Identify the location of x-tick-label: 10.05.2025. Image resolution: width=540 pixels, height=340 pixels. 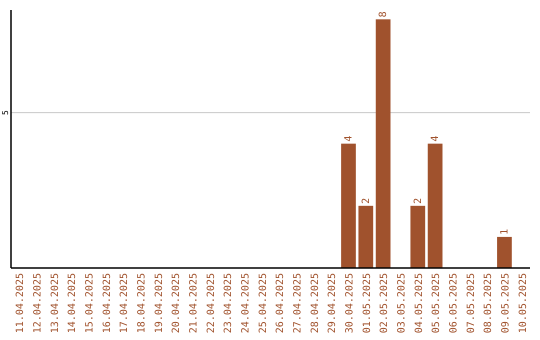
(523, 303).